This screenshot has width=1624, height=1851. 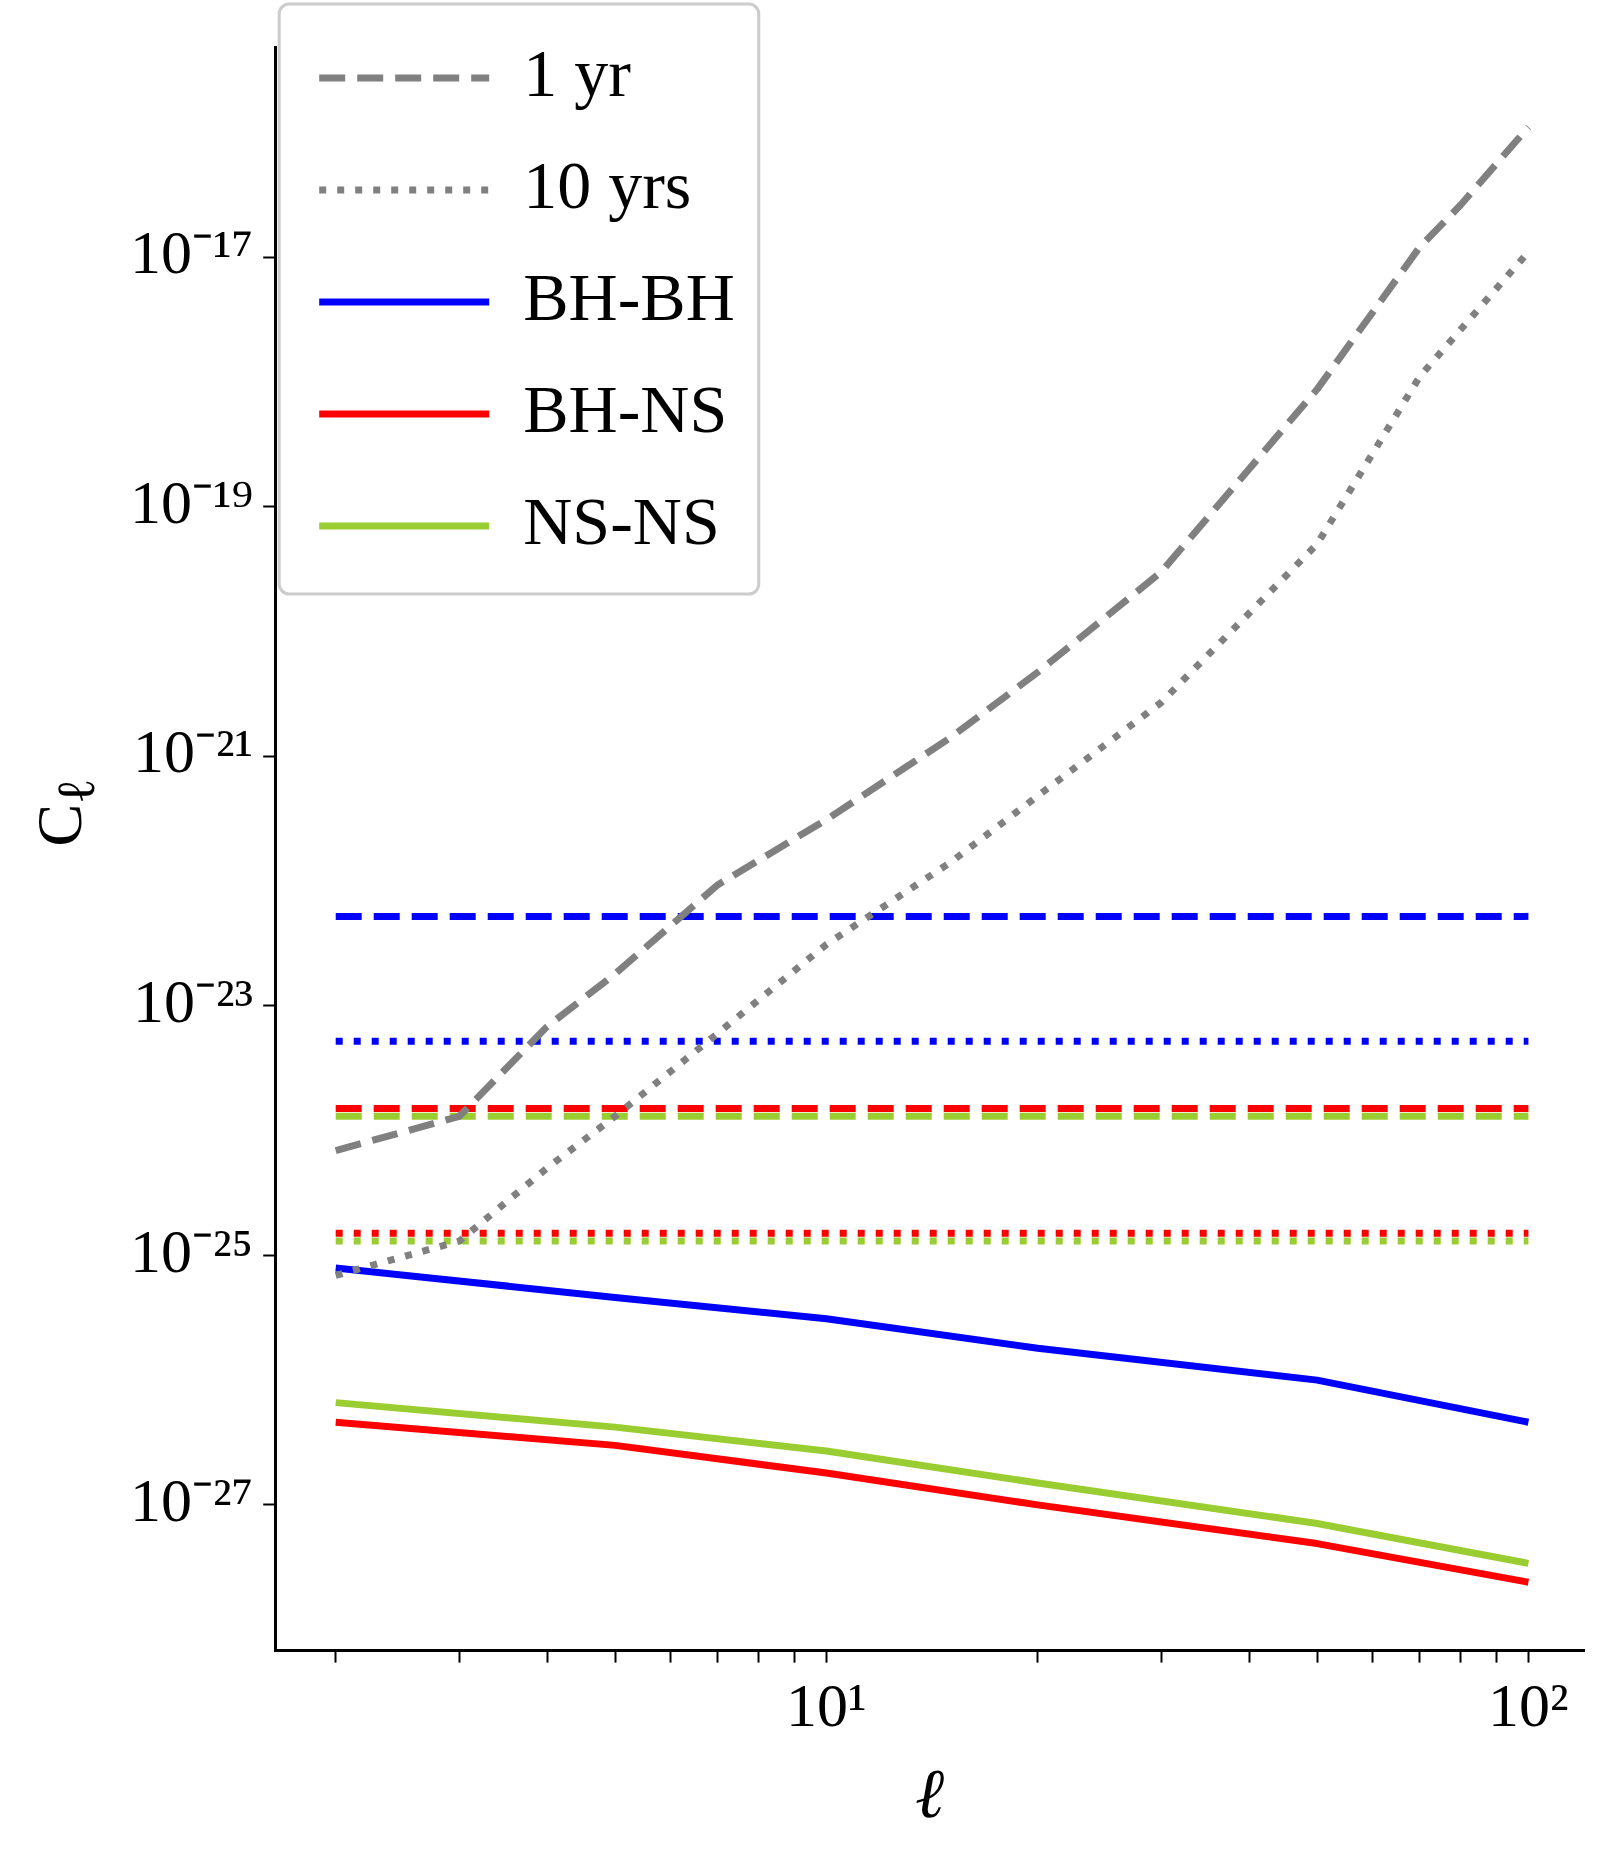 What do you see at coordinates (625, 408) in the screenshot?
I see `legend-label: BH-NS` at bounding box center [625, 408].